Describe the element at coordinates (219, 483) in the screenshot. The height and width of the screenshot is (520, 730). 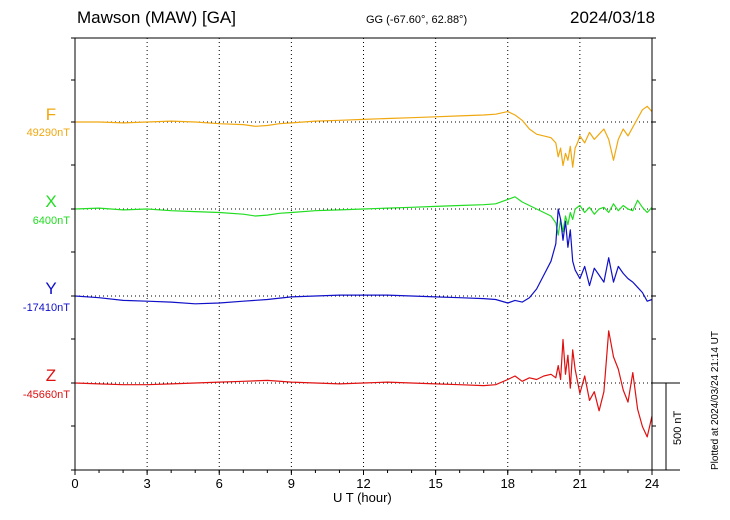
I see `x-tick-label: 6` at that location.